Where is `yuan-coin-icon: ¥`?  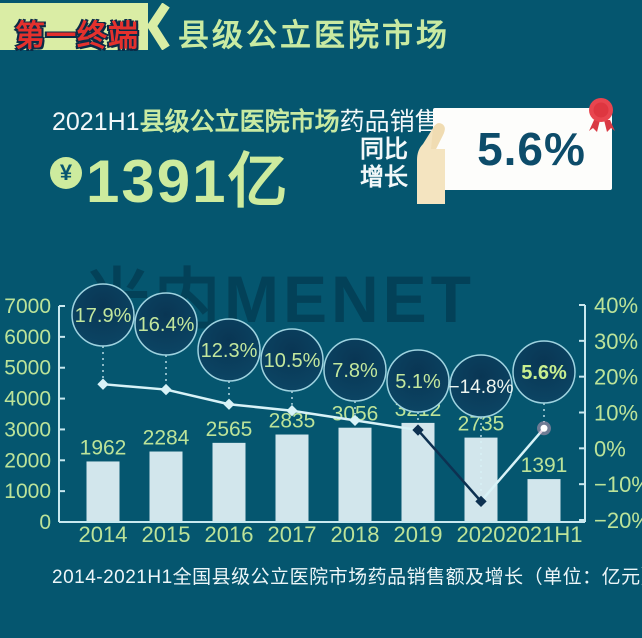
yuan-coin-icon: ¥ is located at coordinates (66, 173).